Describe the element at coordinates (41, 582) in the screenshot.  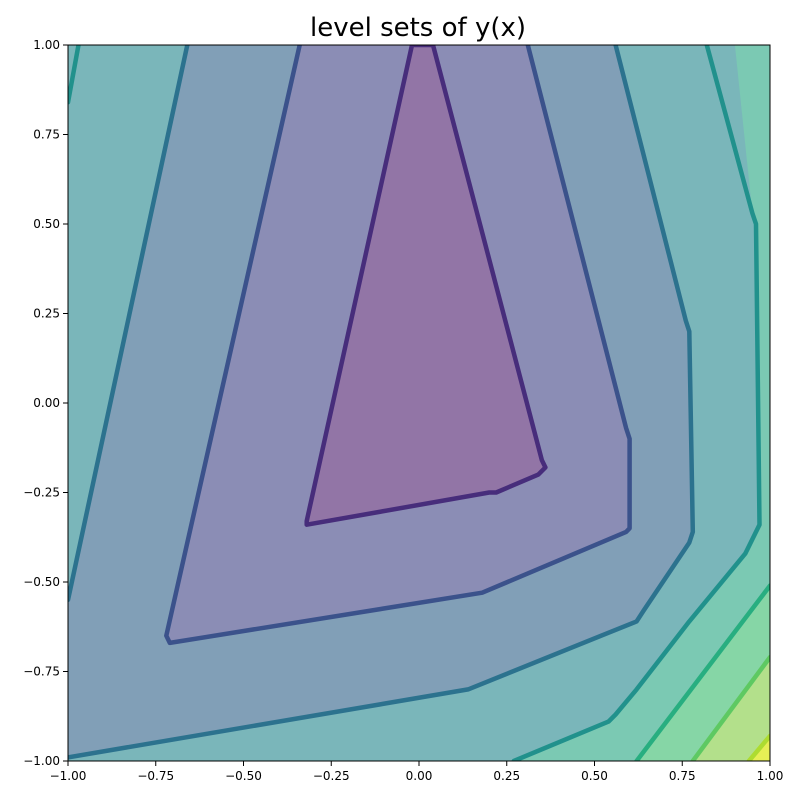
I see `y-tick-label: −0.50` at that location.